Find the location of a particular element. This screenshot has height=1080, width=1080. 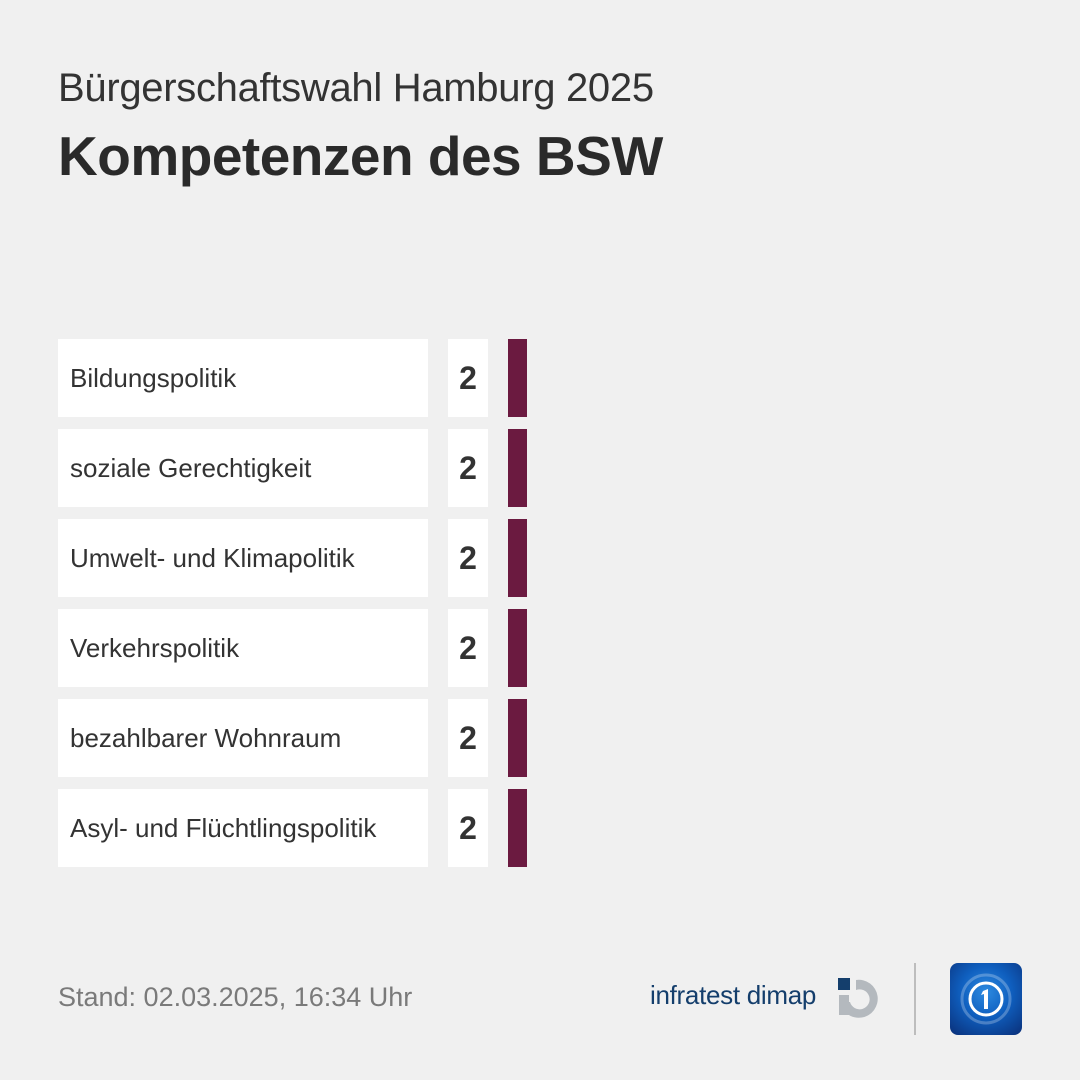

chart-subtitle: Bürgerschaftswahl Hamburg 2025 is located at coordinates (356, 88).